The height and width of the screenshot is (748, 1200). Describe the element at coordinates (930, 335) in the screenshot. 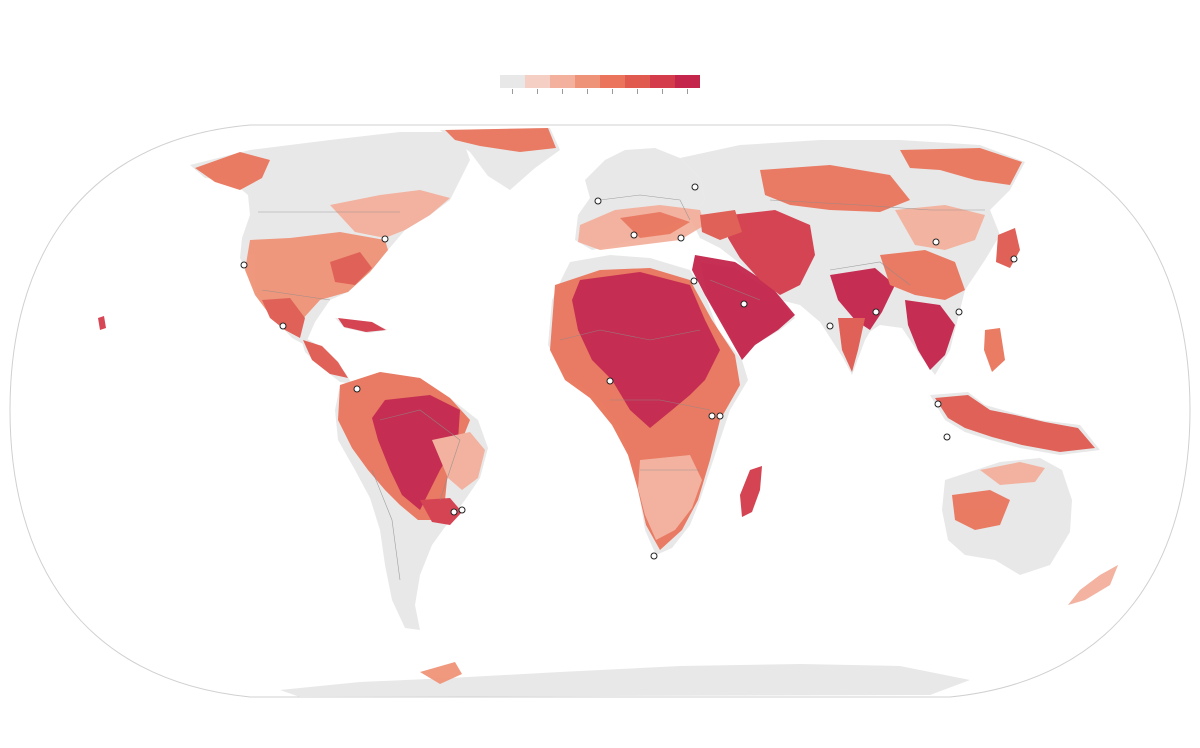

I see `southeast-asia-heat` at that location.